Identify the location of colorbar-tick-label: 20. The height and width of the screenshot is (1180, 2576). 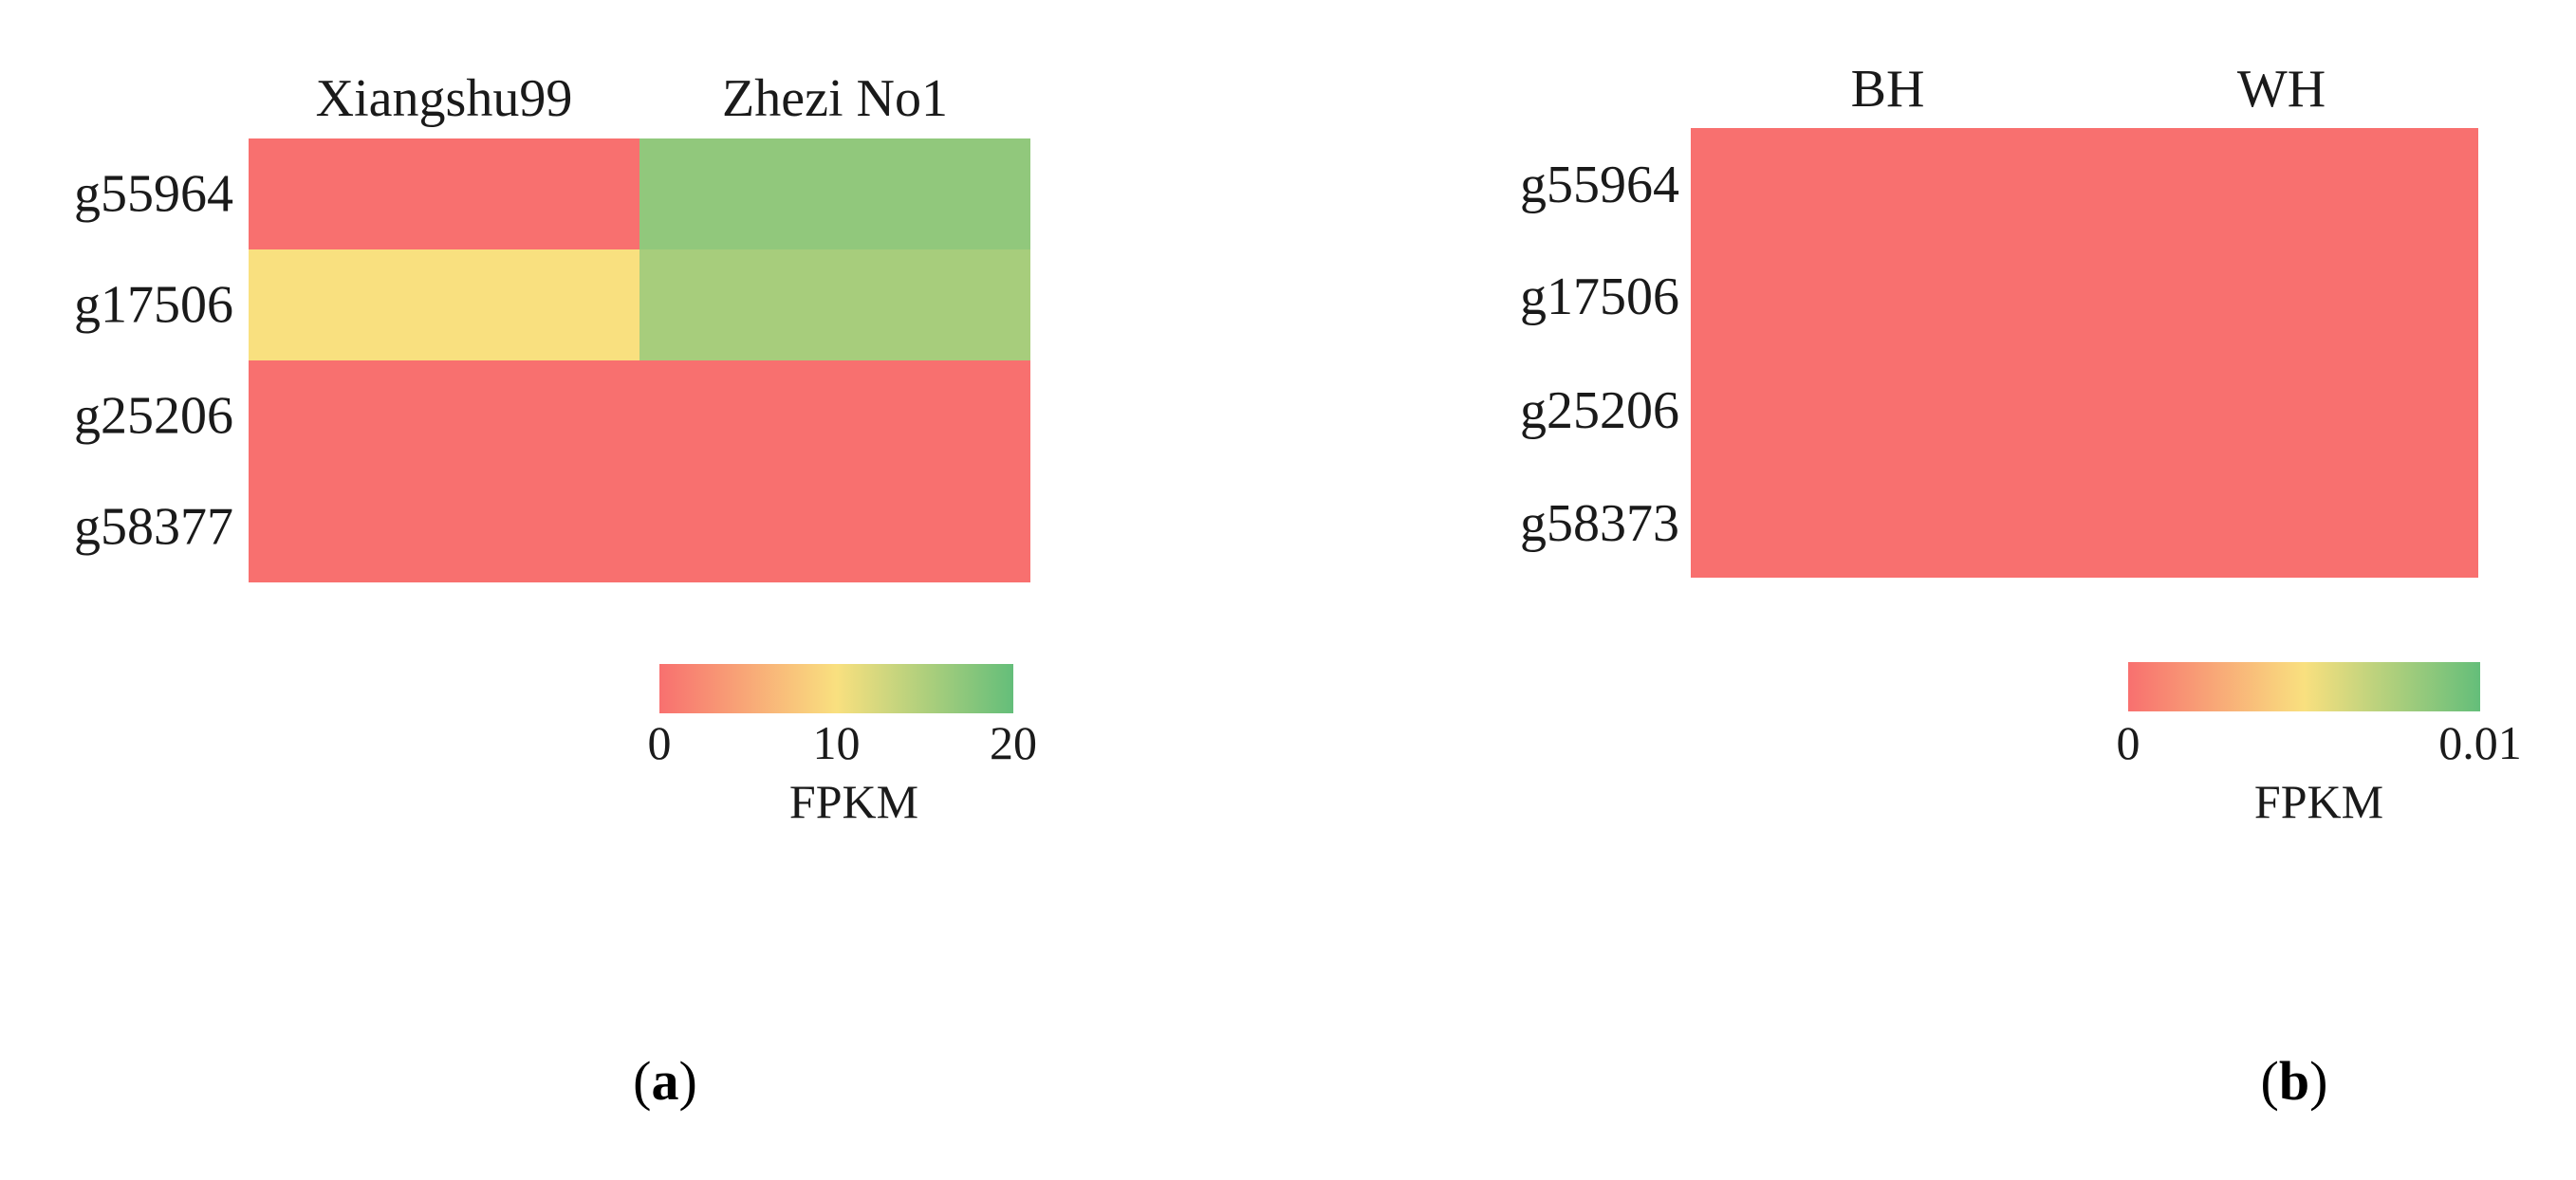
(1013, 742).